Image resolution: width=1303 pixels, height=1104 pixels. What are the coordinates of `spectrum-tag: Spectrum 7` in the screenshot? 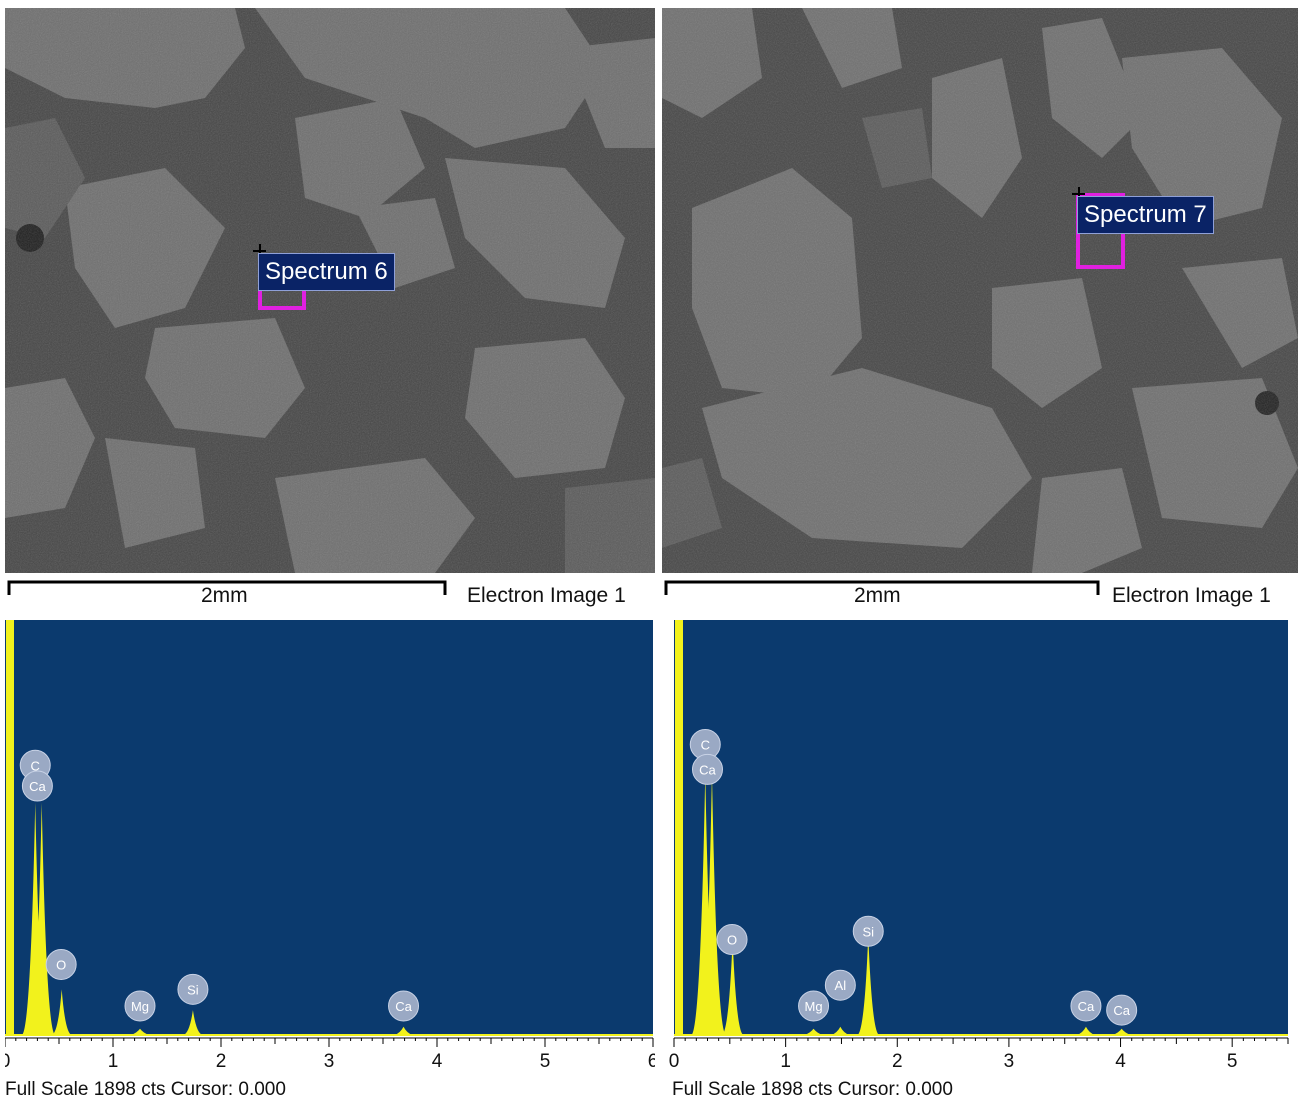 It's located at (1145, 215).